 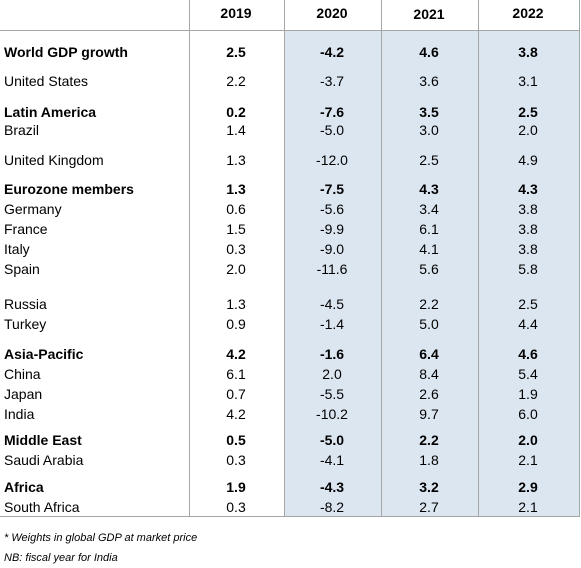 I want to click on column-header-2020: 2020, so click(x=332, y=13).